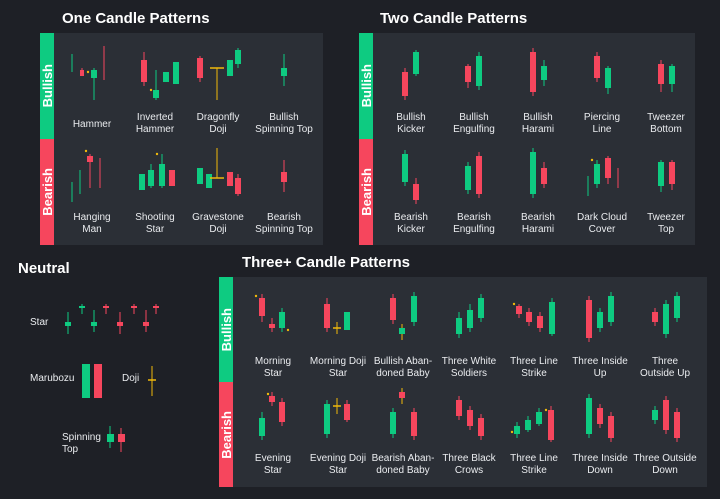 This screenshot has height=499, width=720. I want to click on dark-cloud-cover-label: Dark Cloud Cover, so click(602, 223).